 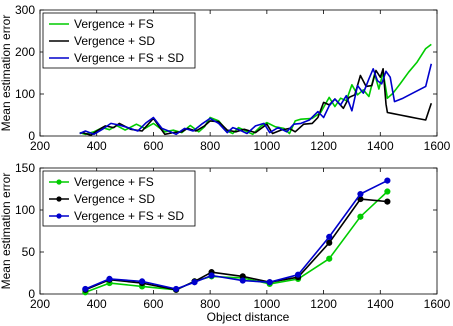 What do you see at coordinates (25, 168) in the screenshot?
I see `y-tick-label: 150` at bounding box center [25, 168].